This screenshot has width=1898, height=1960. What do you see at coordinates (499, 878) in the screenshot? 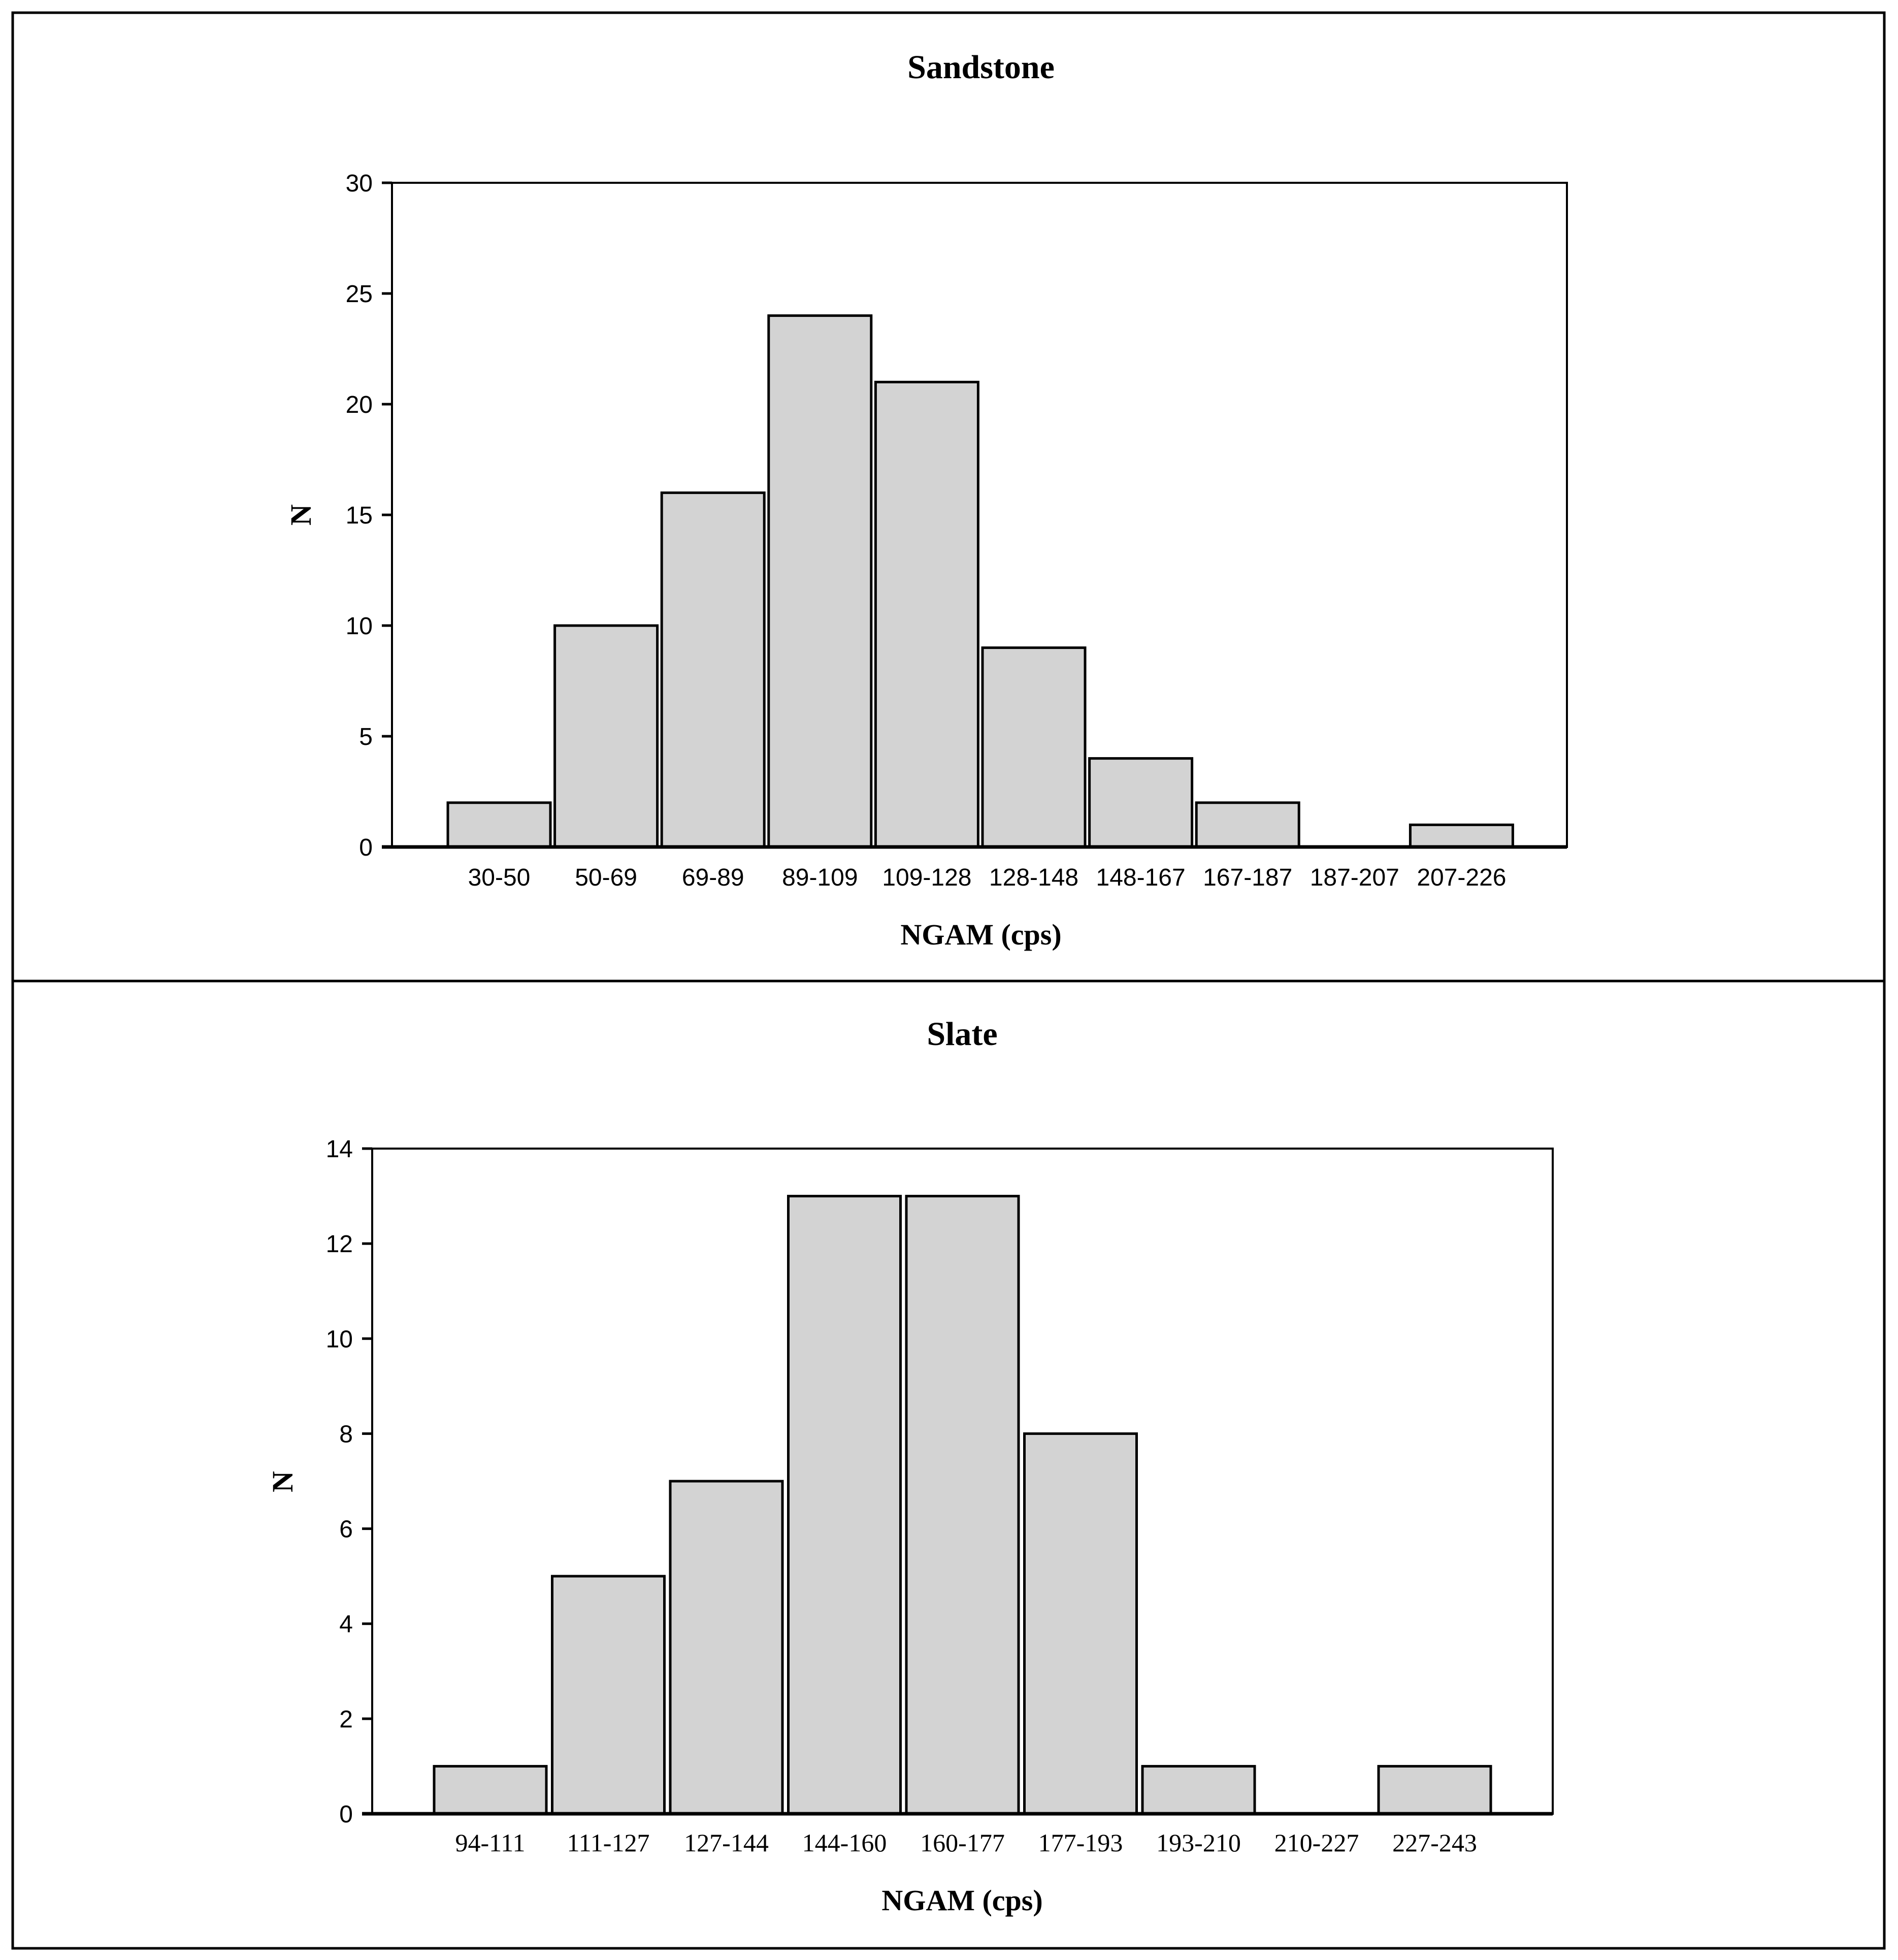
I see `x-tick-label: 30-50` at bounding box center [499, 878].